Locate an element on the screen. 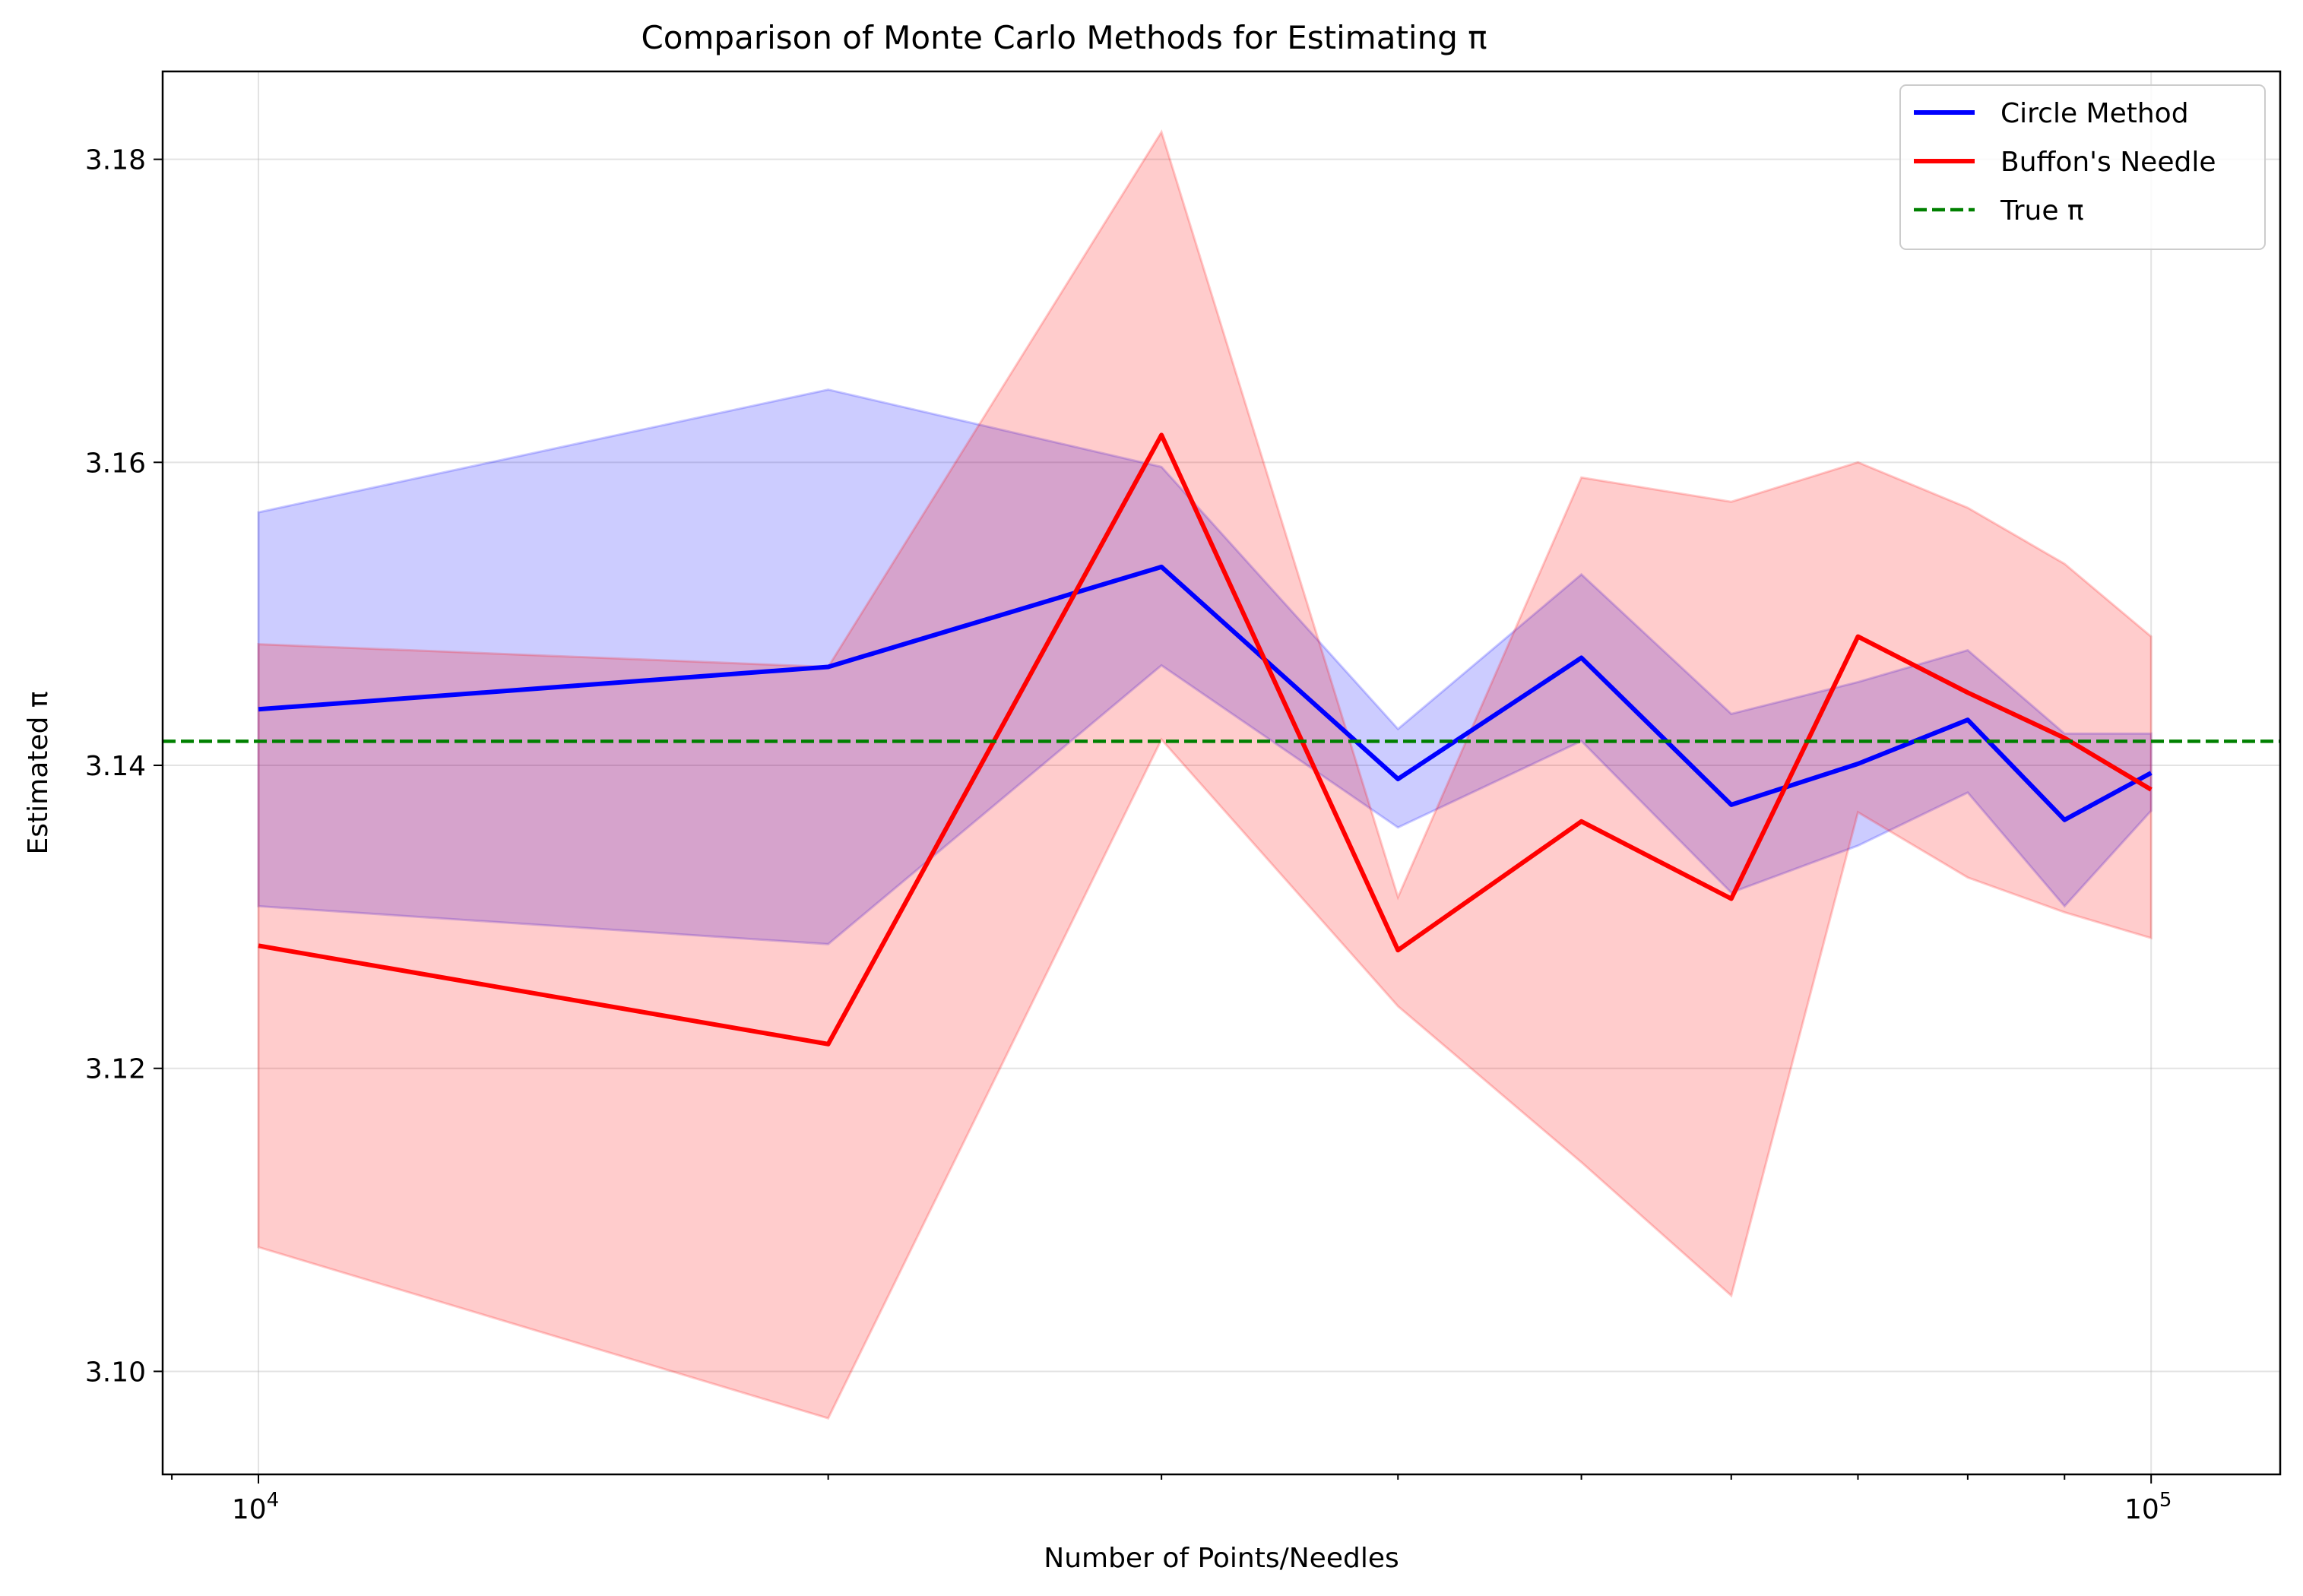 The height and width of the screenshot is (1596, 2303). legend: Circle Method Buffon's Needle True π is located at coordinates (2082, 167).